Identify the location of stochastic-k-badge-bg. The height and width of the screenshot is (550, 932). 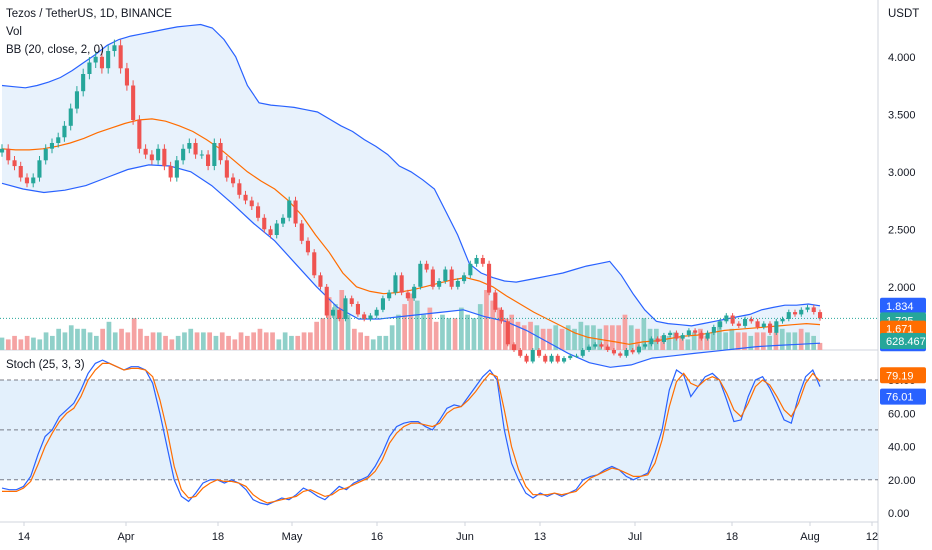
(903, 396).